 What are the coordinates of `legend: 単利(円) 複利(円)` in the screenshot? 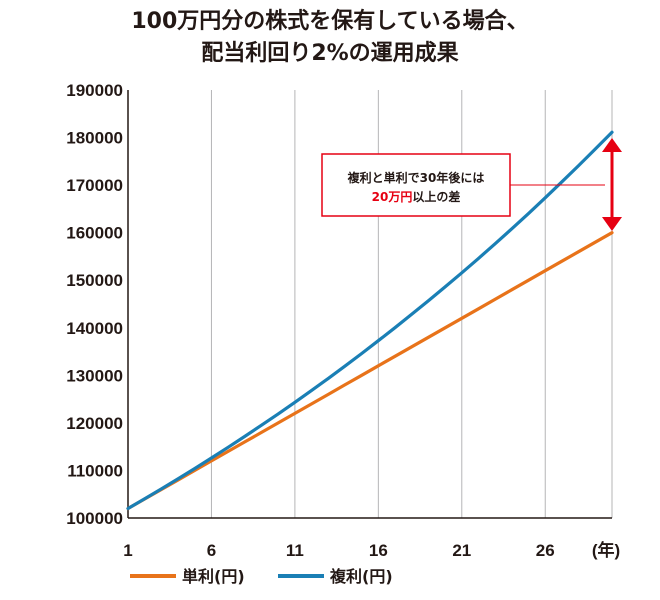 It's located at (261, 576).